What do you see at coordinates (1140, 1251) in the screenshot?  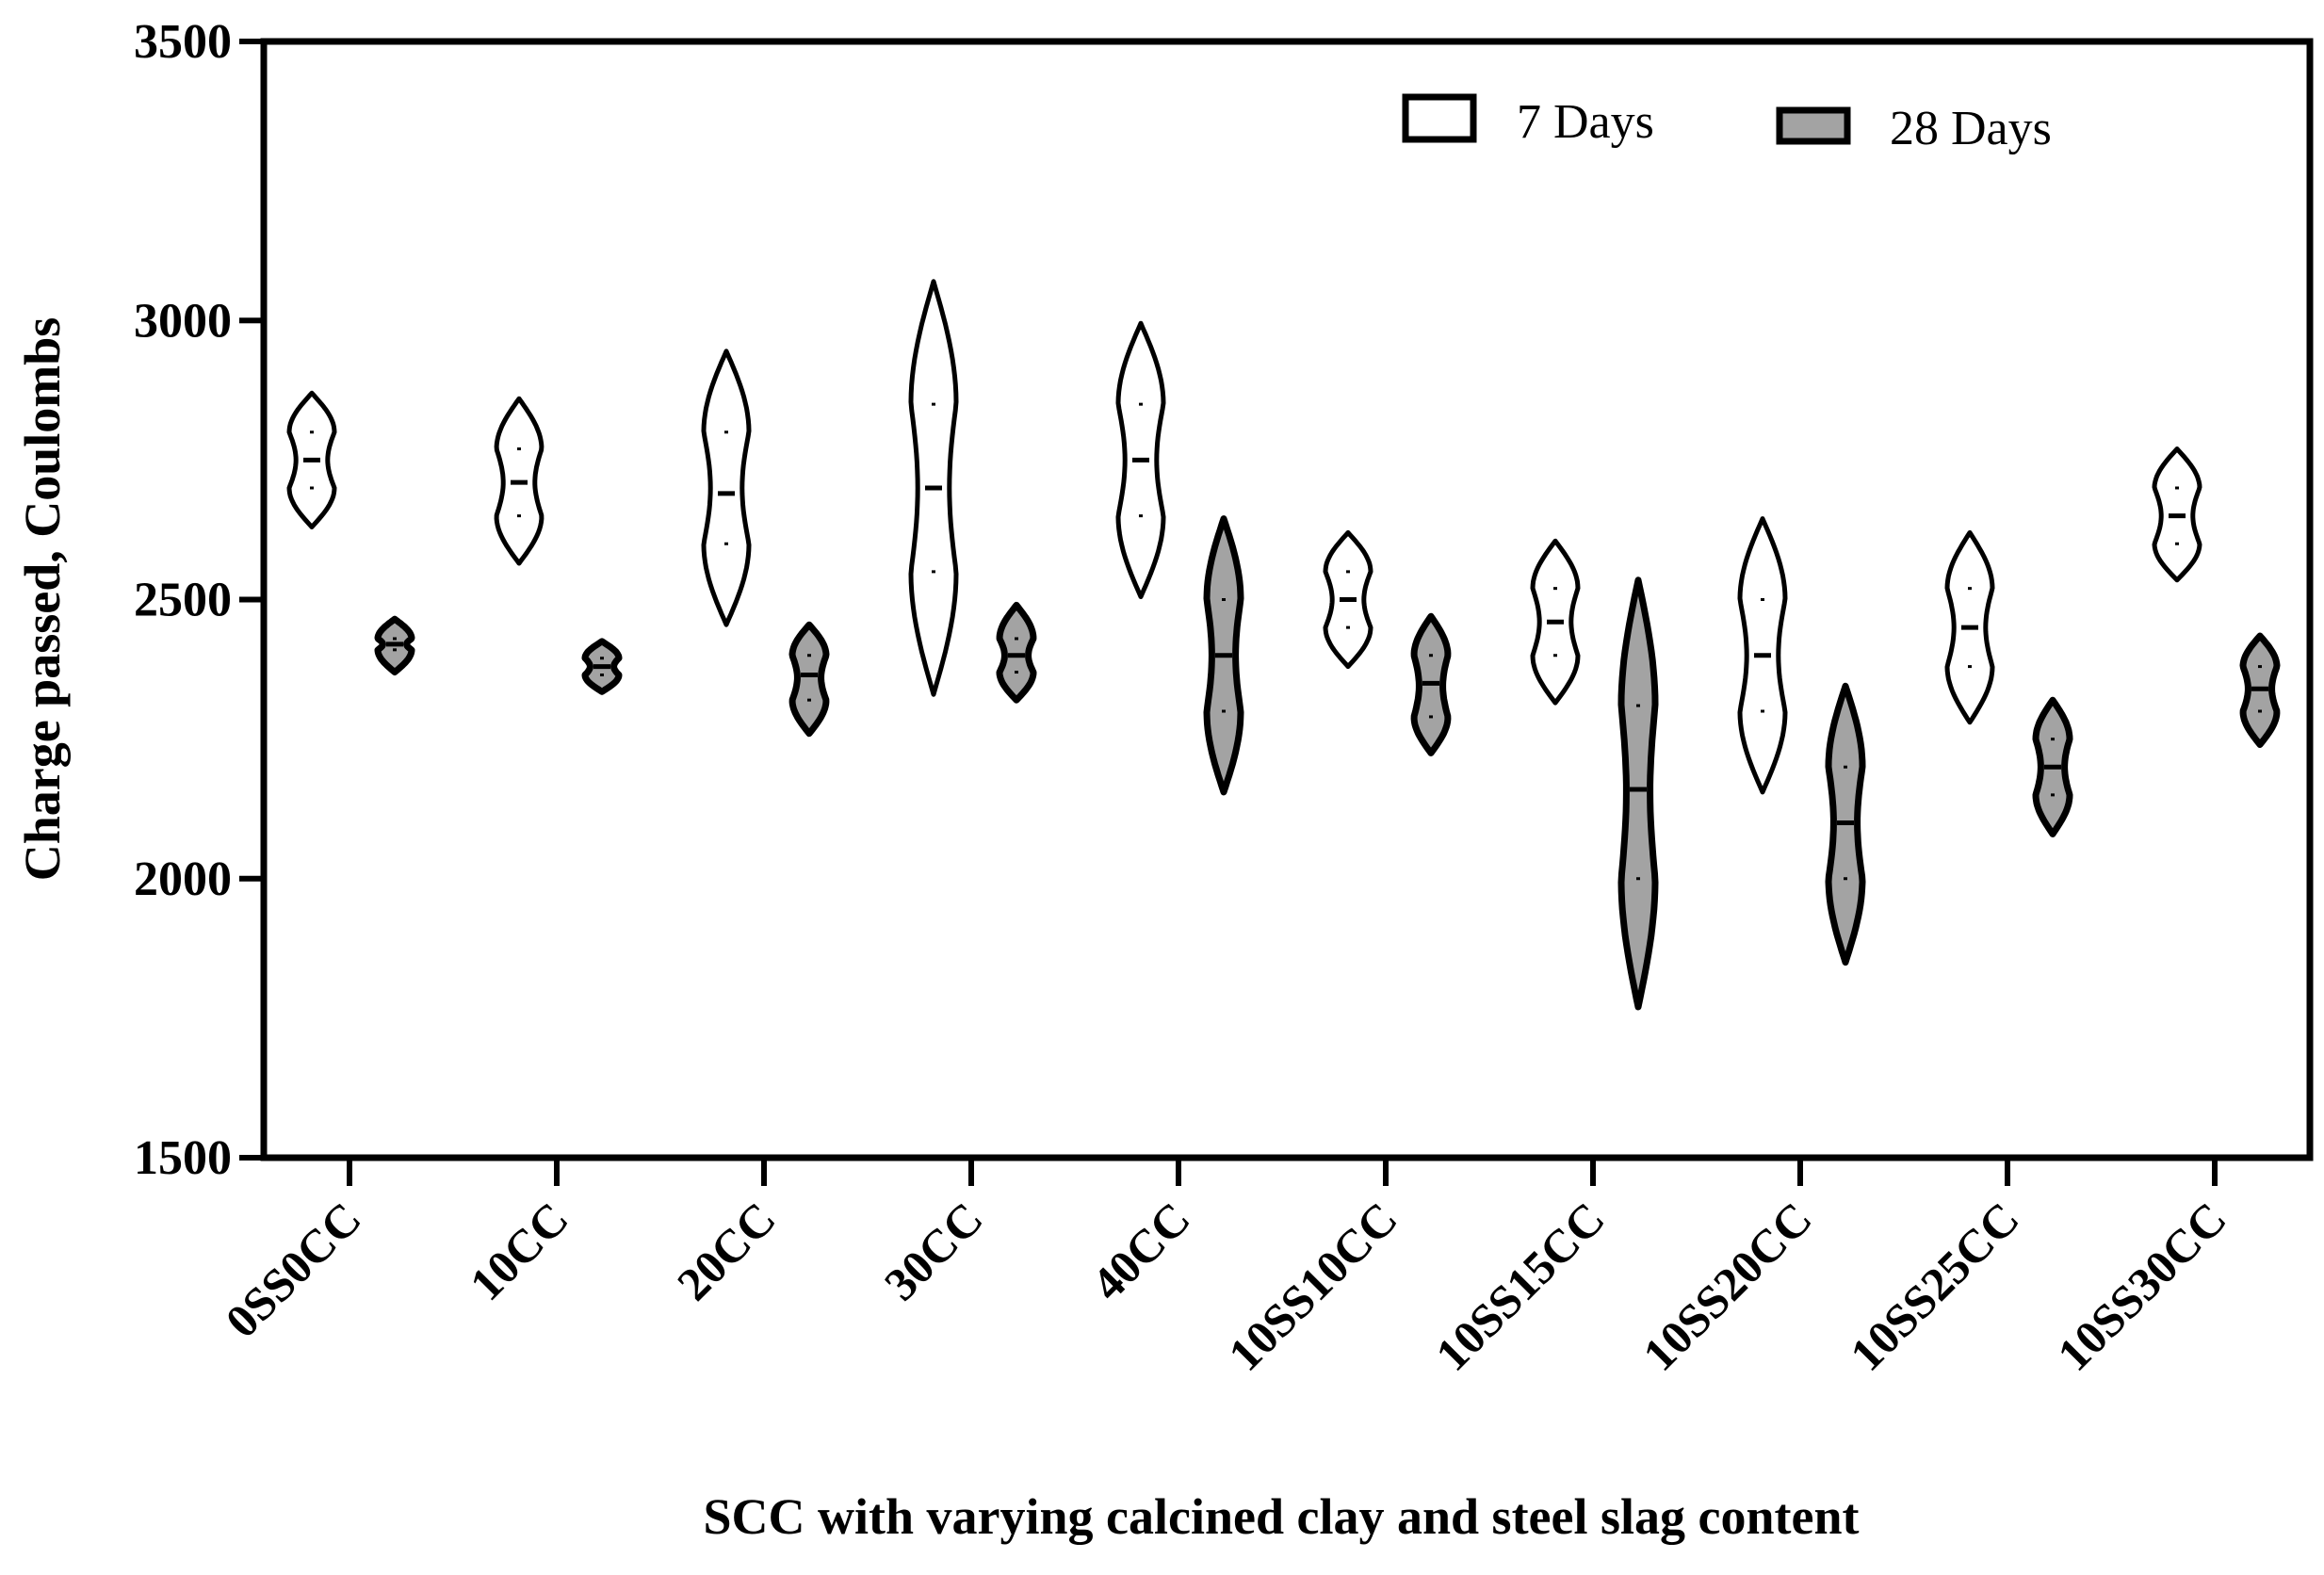 I see `x-category-label: 40CC` at bounding box center [1140, 1251].